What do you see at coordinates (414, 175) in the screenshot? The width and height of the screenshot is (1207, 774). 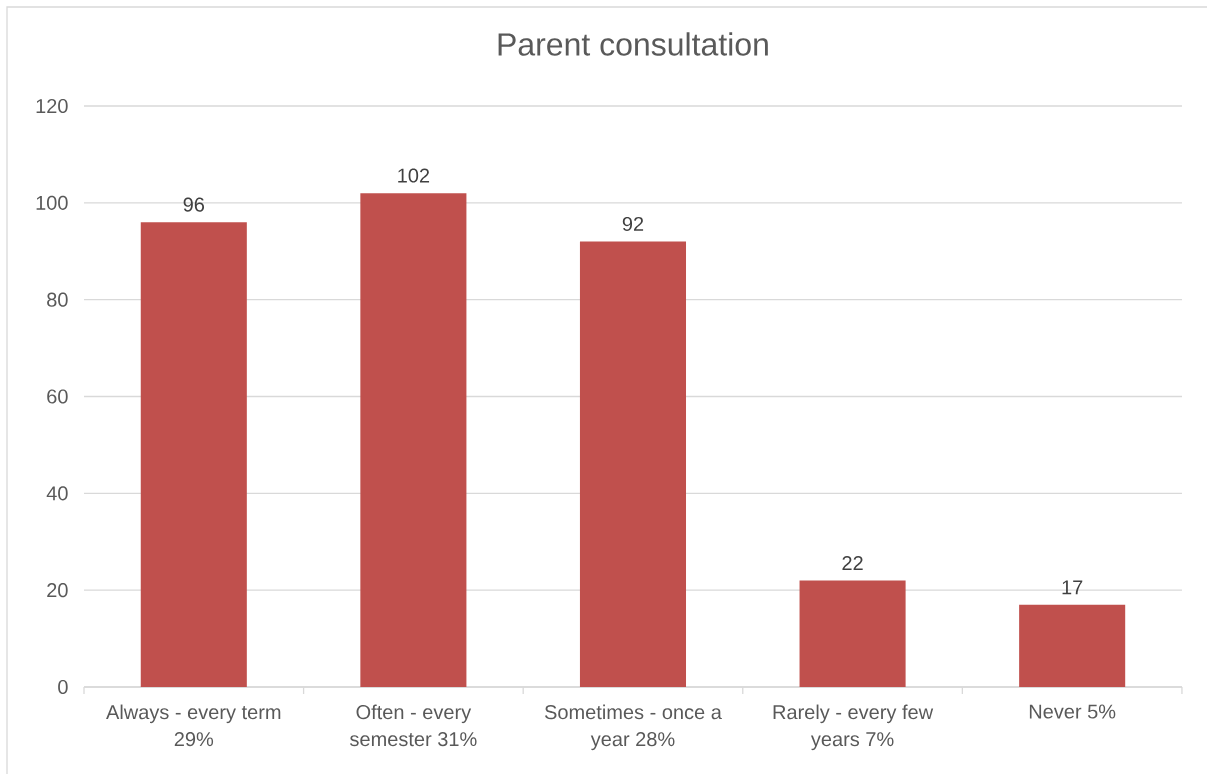 I see `data-label: 102` at bounding box center [414, 175].